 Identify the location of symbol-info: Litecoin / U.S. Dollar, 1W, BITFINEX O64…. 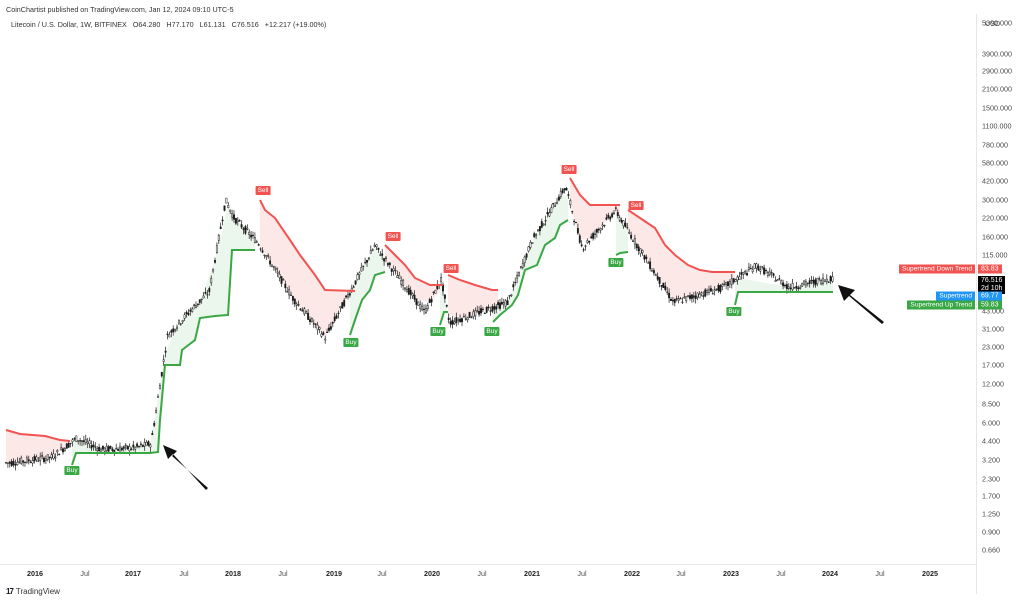
(170, 24).